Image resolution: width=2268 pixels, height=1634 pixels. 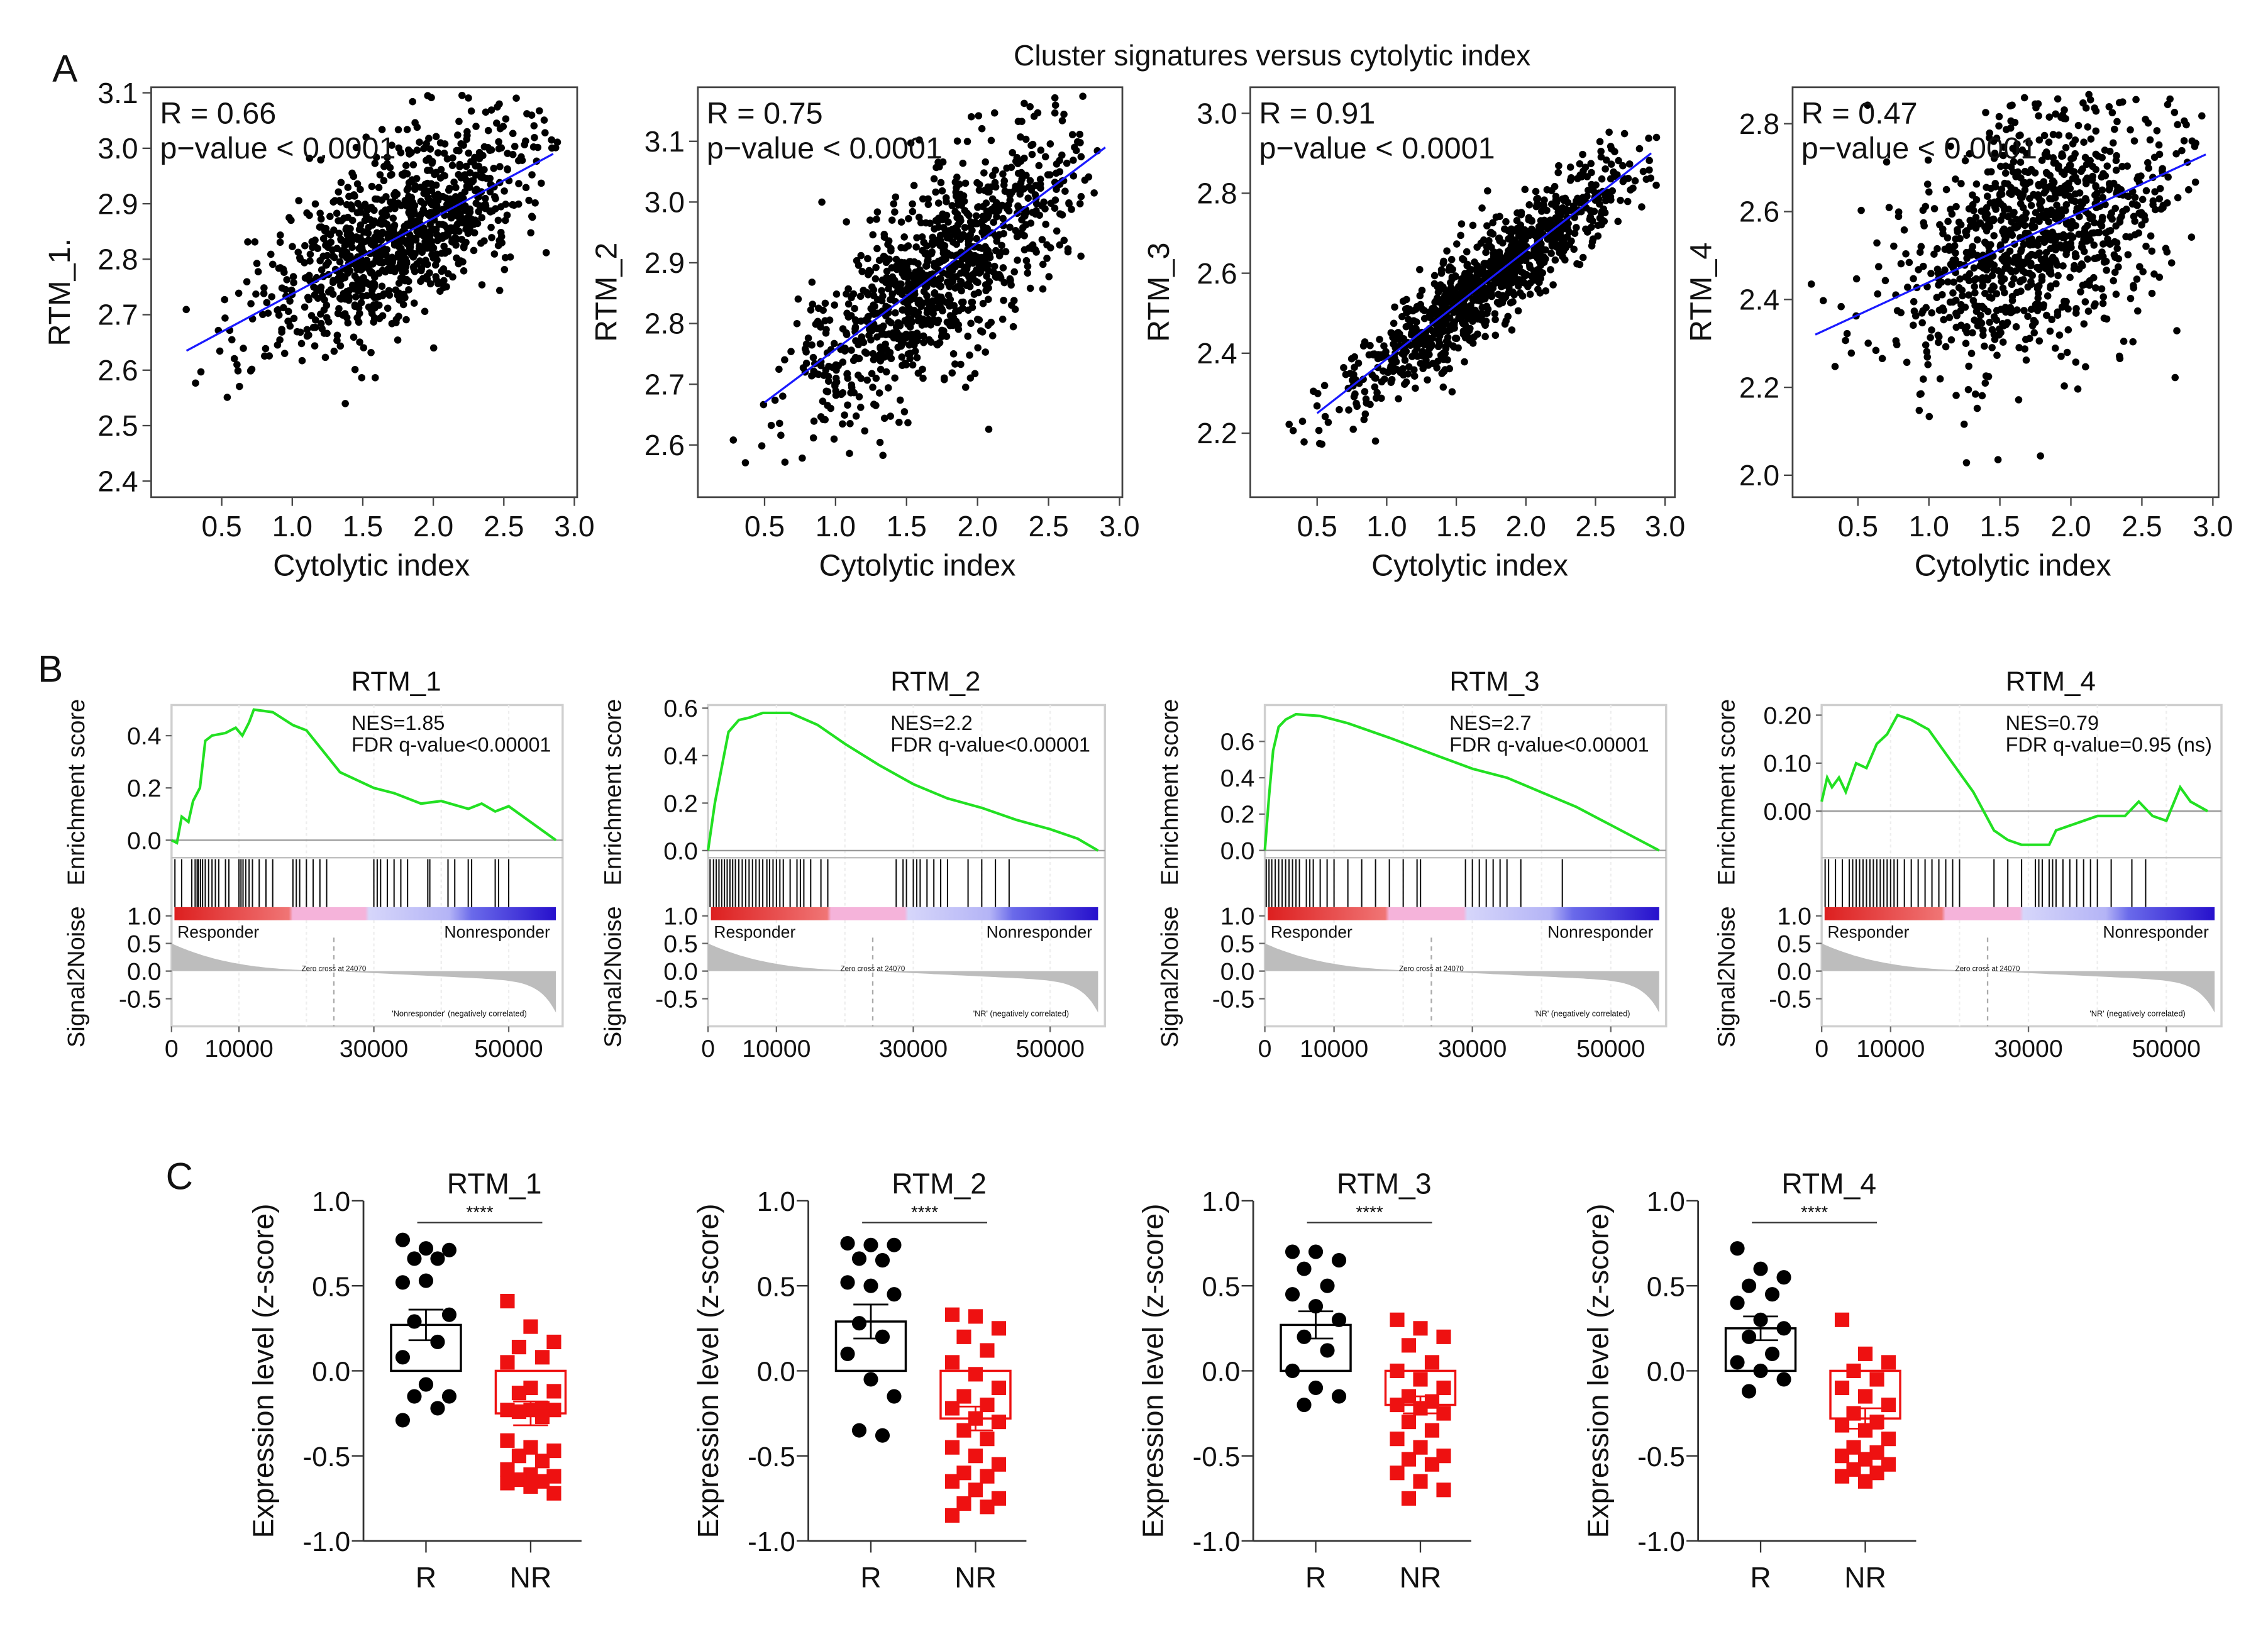 What do you see at coordinates (1384, 1184) in the screenshot?
I see `plot-title: RTM_3` at bounding box center [1384, 1184].